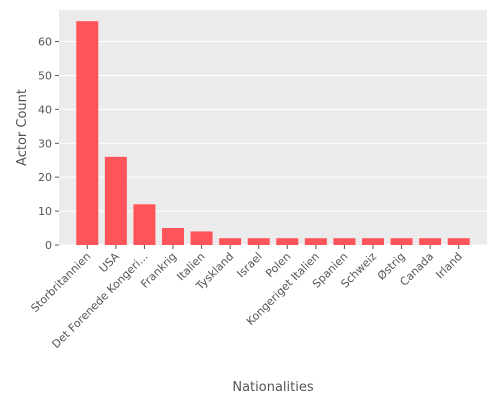 The image size is (500, 400). I want to click on y-axis-title: Actor Count, so click(22, 127).